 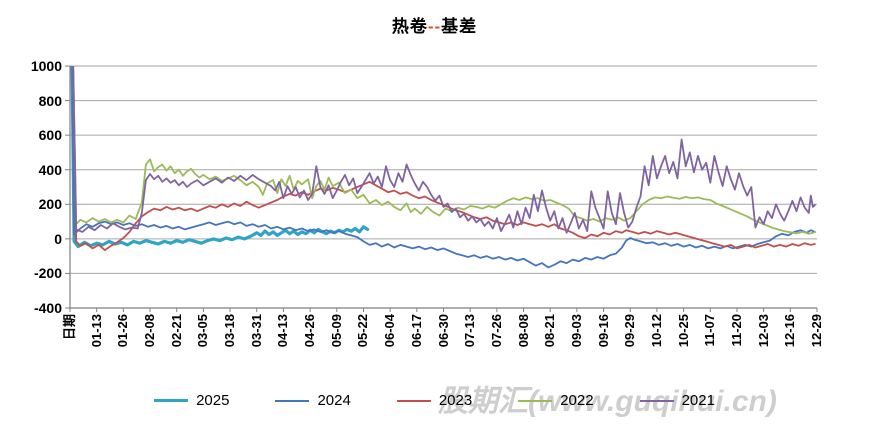 I want to click on legend-item-2021: 2021, so click(x=677, y=400).